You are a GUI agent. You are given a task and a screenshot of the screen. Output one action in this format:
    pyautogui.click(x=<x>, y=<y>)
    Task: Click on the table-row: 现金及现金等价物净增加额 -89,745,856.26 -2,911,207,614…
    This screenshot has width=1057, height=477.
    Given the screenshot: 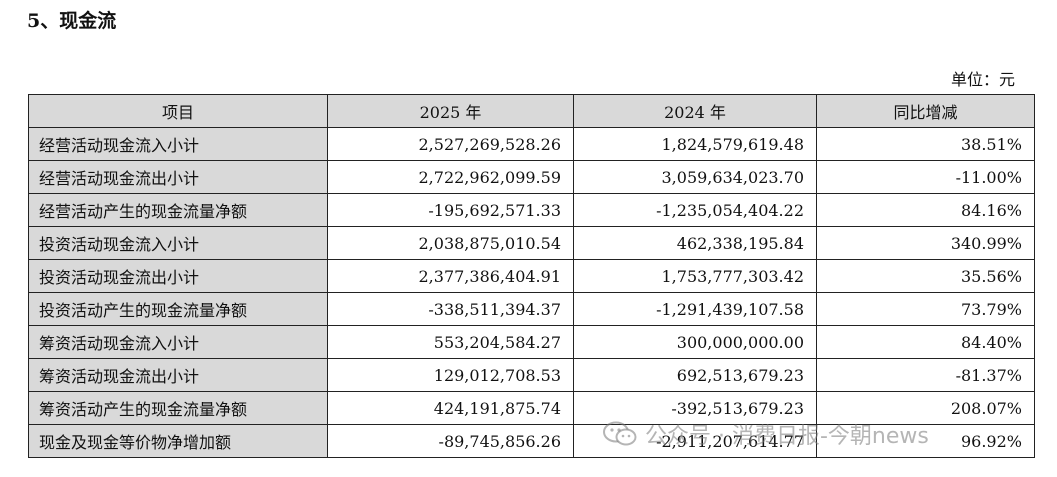 What is the action you would take?
    pyautogui.click(x=531, y=441)
    